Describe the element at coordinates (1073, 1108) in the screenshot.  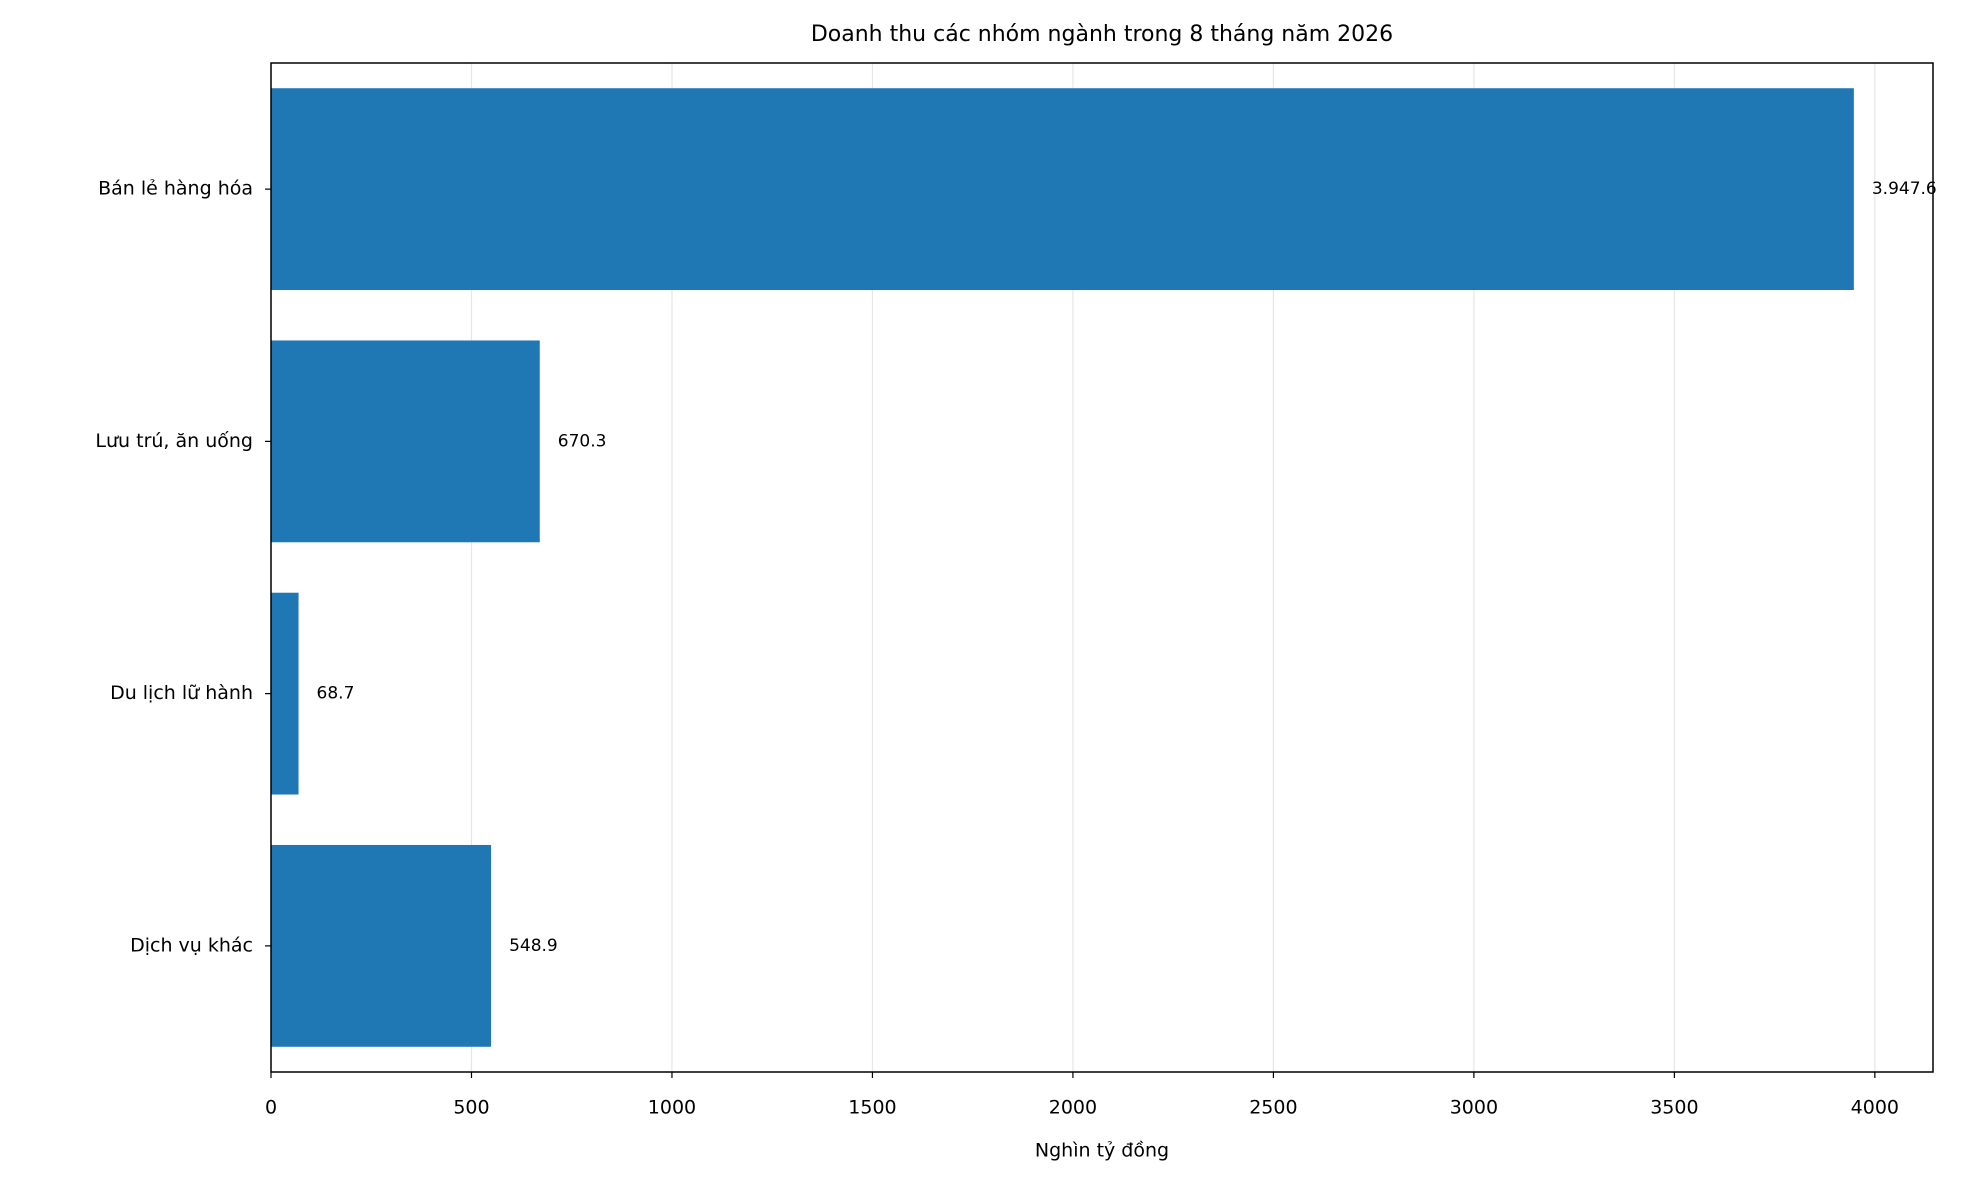
I see `x-tick-label: 2000` at that location.